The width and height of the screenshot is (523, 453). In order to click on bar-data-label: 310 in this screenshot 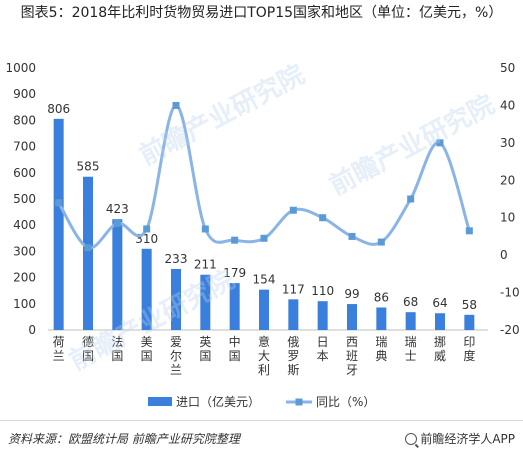, I will do `click(146, 239)`.